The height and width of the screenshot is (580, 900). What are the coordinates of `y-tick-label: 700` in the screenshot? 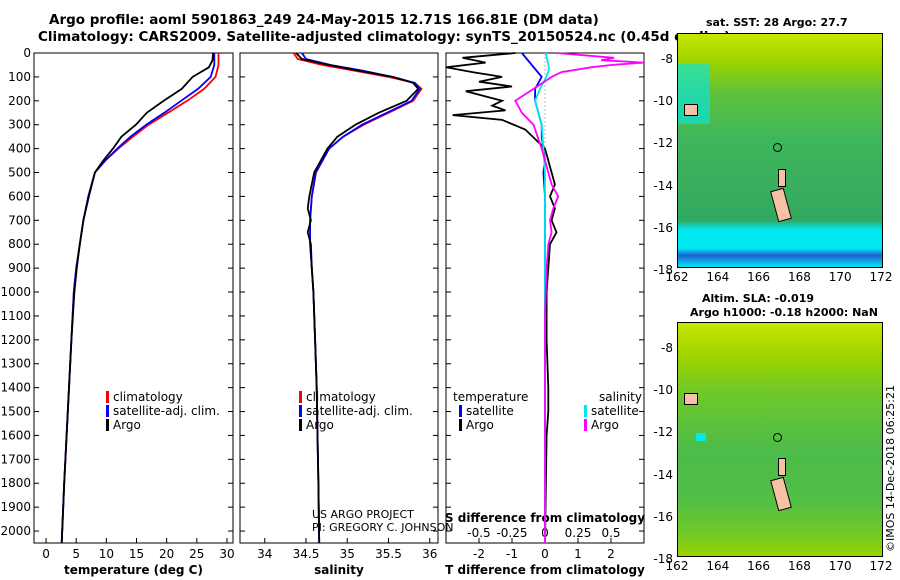 It's located at (19, 220).